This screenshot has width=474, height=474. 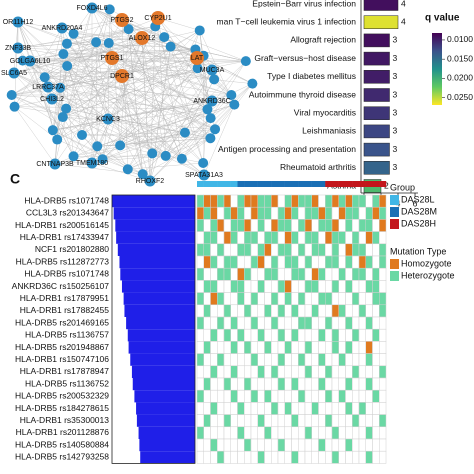 What do you see at coordinates (62, 225) in the screenshot?
I see `snp-label: HLA-DRB1 rs200516145` at bounding box center [62, 225].